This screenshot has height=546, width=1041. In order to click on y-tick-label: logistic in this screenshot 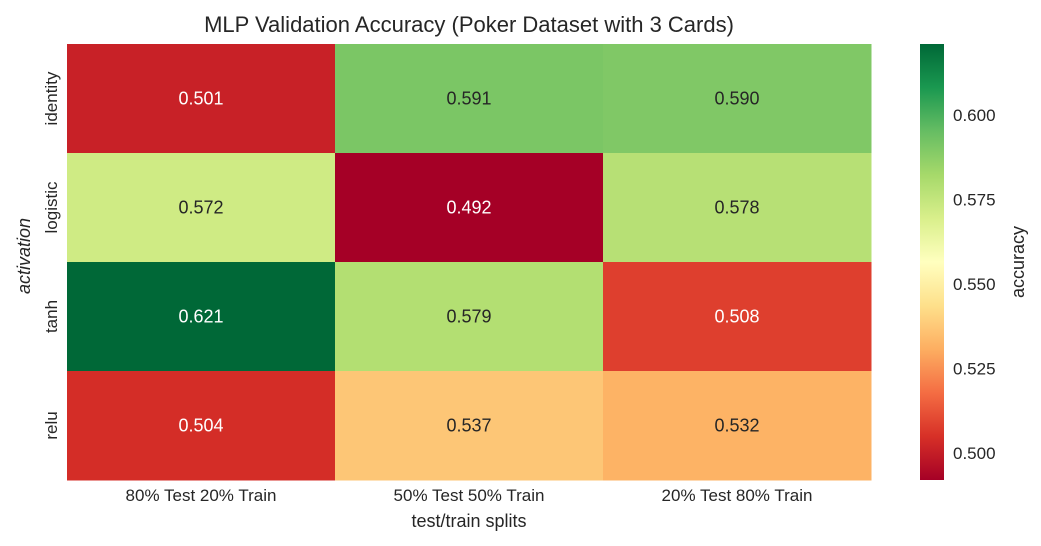, I will do `click(51, 207)`.